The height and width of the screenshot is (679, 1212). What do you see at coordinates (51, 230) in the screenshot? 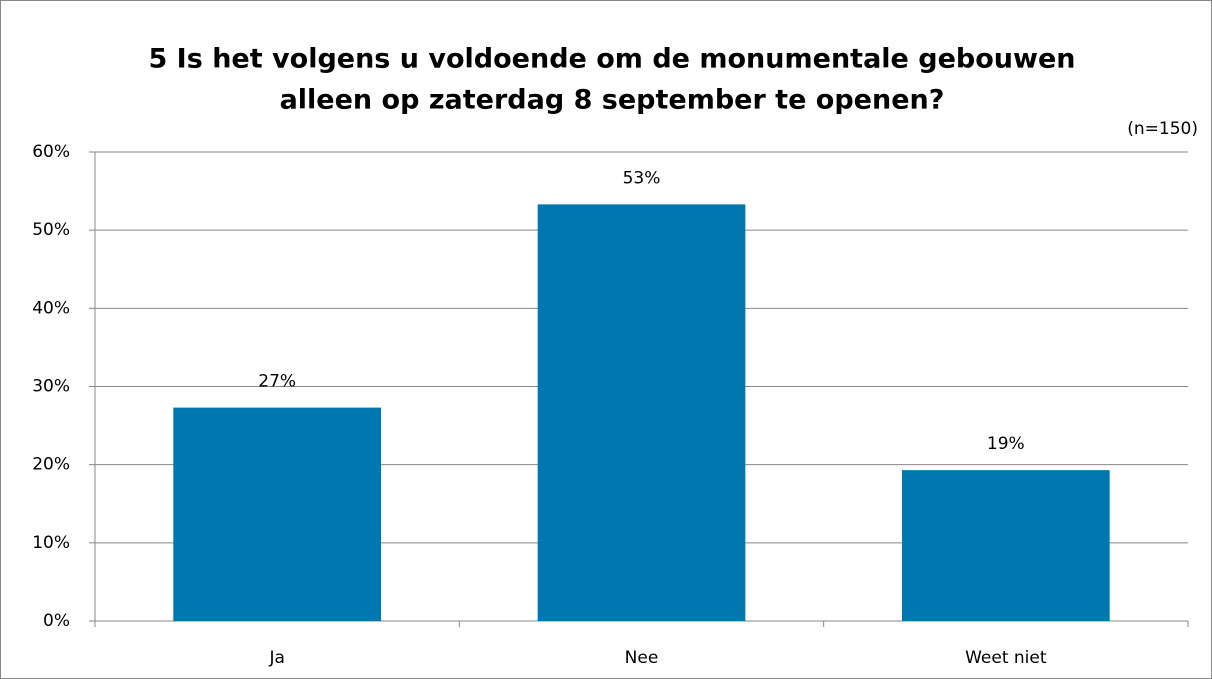
I see `y-tick-label: 50%` at bounding box center [51, 230].